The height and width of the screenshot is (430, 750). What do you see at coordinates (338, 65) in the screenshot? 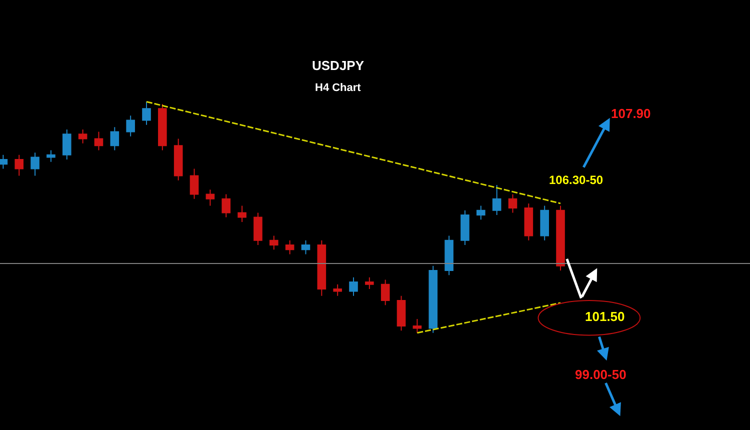
I see `chart-title: USDJPY` at bounding box center [338, 65].